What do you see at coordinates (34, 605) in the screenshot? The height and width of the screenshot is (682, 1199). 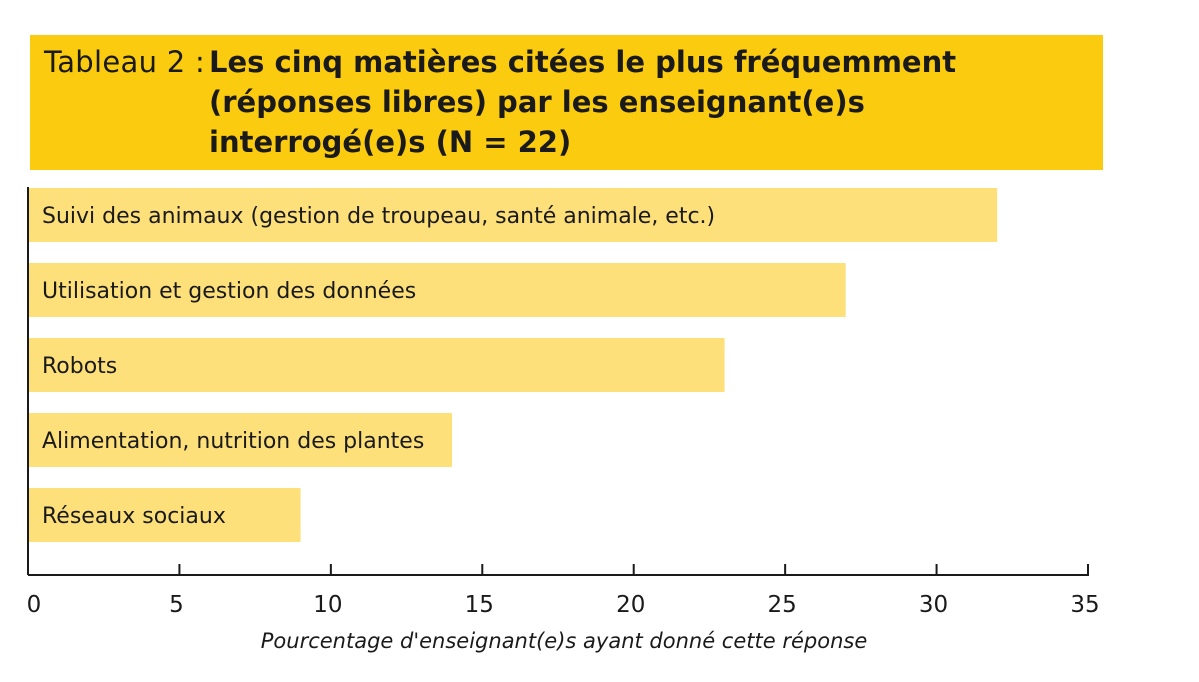 I see `x-tick-label-0: 0` at bounding box center [34, 605].